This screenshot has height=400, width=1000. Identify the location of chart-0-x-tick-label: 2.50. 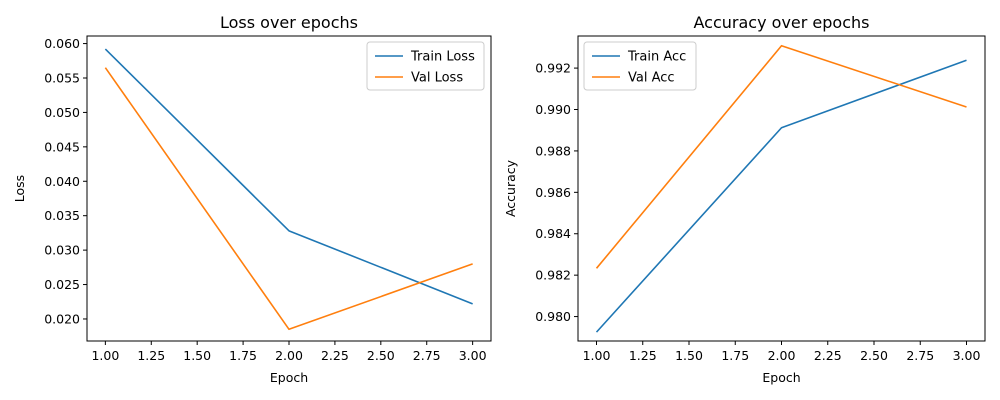
(381, 355).